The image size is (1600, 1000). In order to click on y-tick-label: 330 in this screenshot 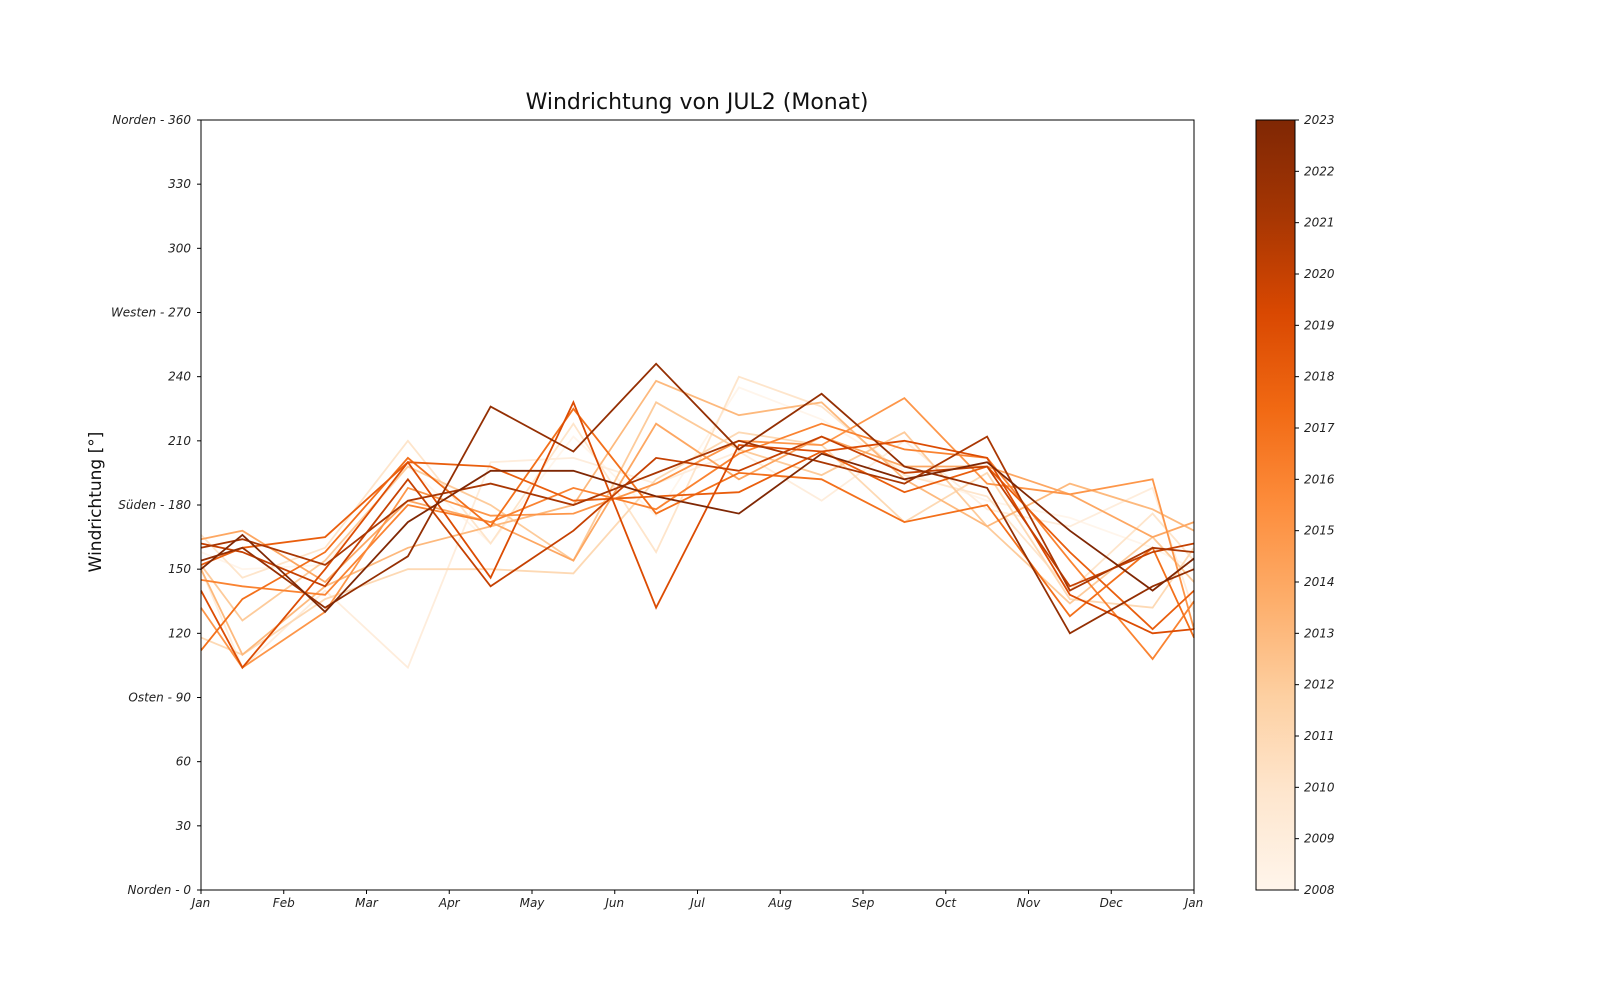, I will do `click(179, 184)`.